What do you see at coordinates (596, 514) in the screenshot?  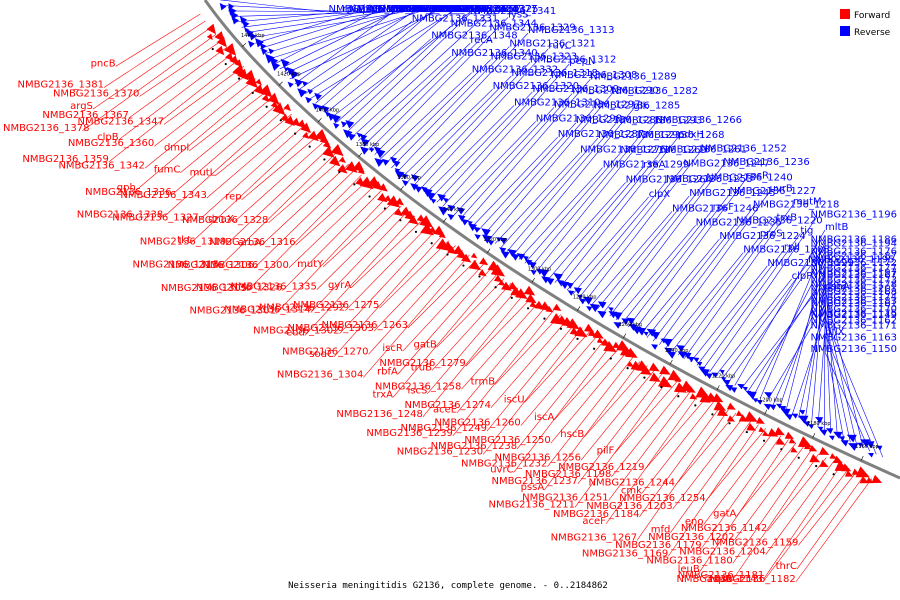 I see `forward-gene-label: NMBG2136_1184` at bounding box center [596, 514].